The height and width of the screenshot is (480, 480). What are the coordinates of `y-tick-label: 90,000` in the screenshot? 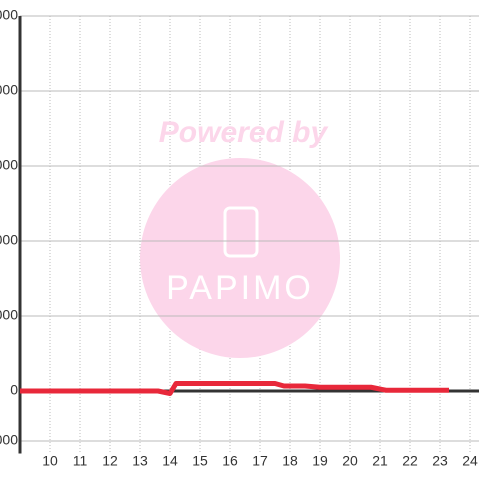 It's located at (9, 165).